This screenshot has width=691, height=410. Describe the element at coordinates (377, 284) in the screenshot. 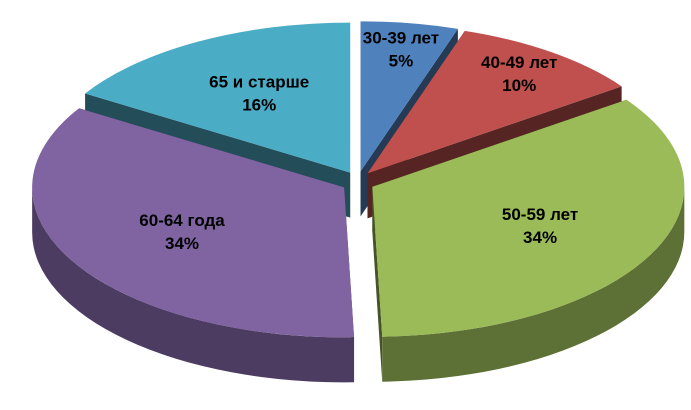

I see `slice-side` at that location.